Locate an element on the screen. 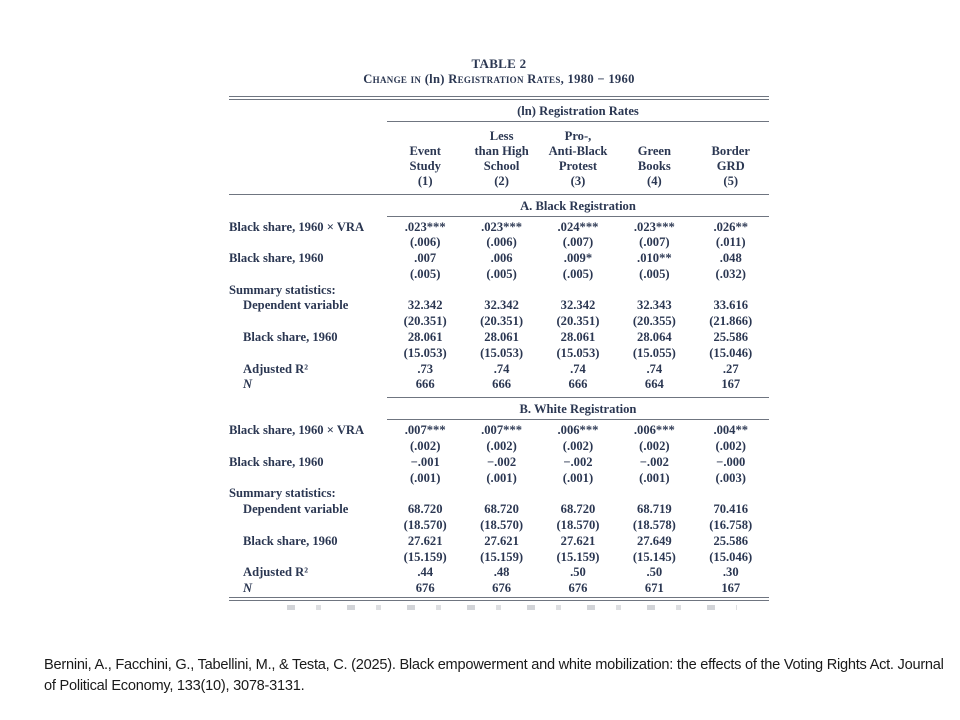 The image size is (960, 720). column-number: (4) is located at coordinates (654, 180).